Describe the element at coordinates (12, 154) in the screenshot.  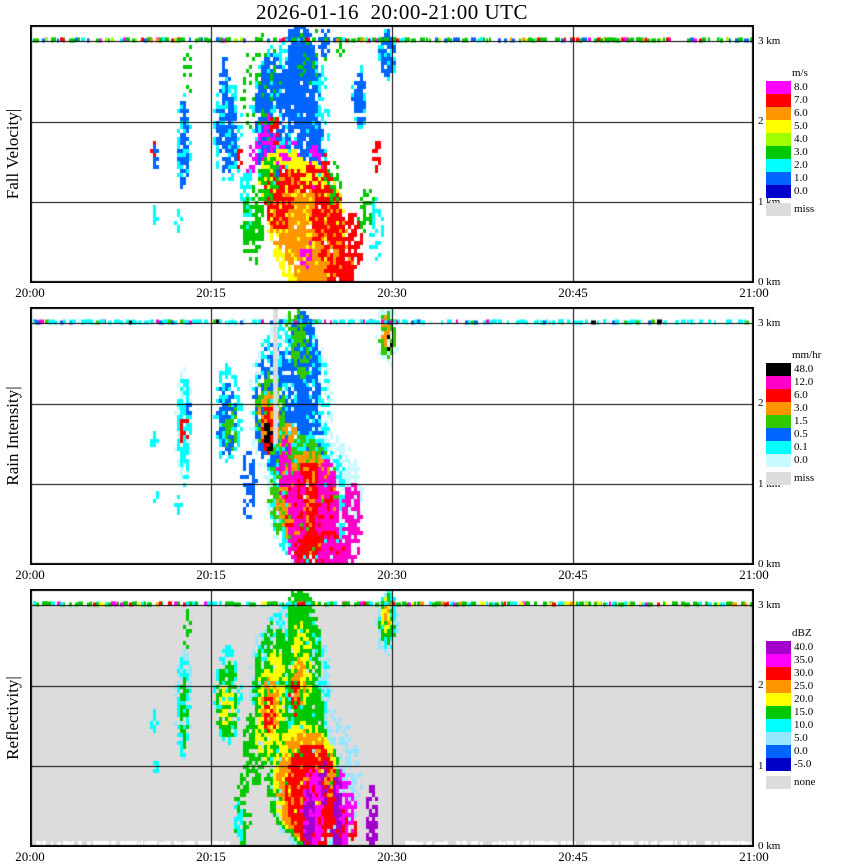
I see `y-axis-label: Fall Velocity|` at that location.